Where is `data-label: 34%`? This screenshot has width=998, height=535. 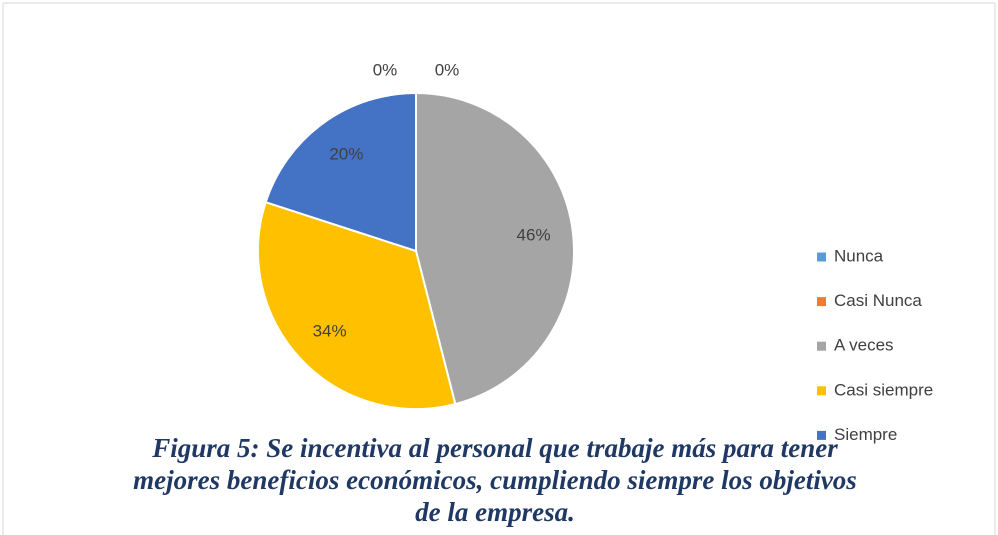
data-label: 34% is located at coordinates (330, 331).